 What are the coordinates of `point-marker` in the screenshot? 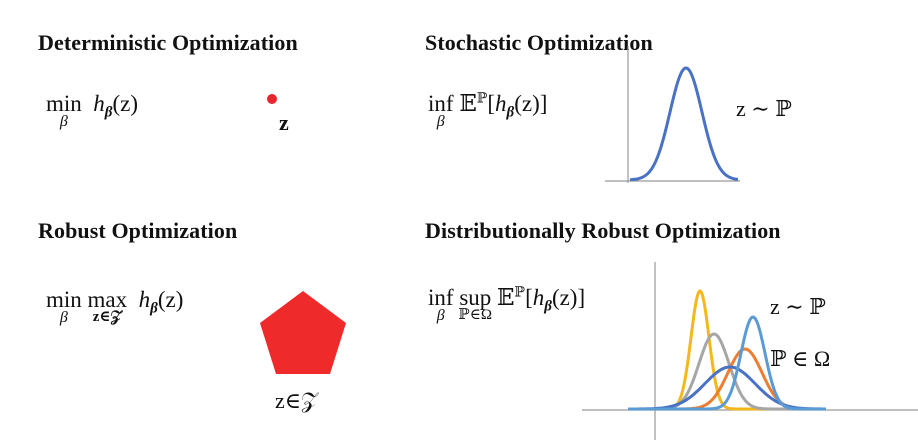 It's located at (272, 99).